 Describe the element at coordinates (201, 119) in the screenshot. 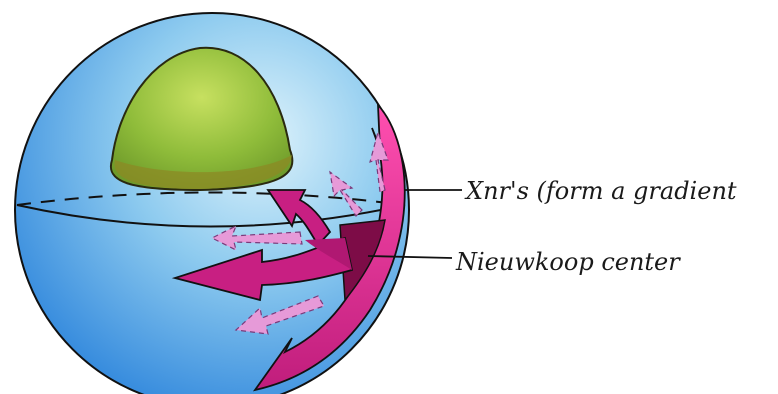

I see `animal-cap` at that location.